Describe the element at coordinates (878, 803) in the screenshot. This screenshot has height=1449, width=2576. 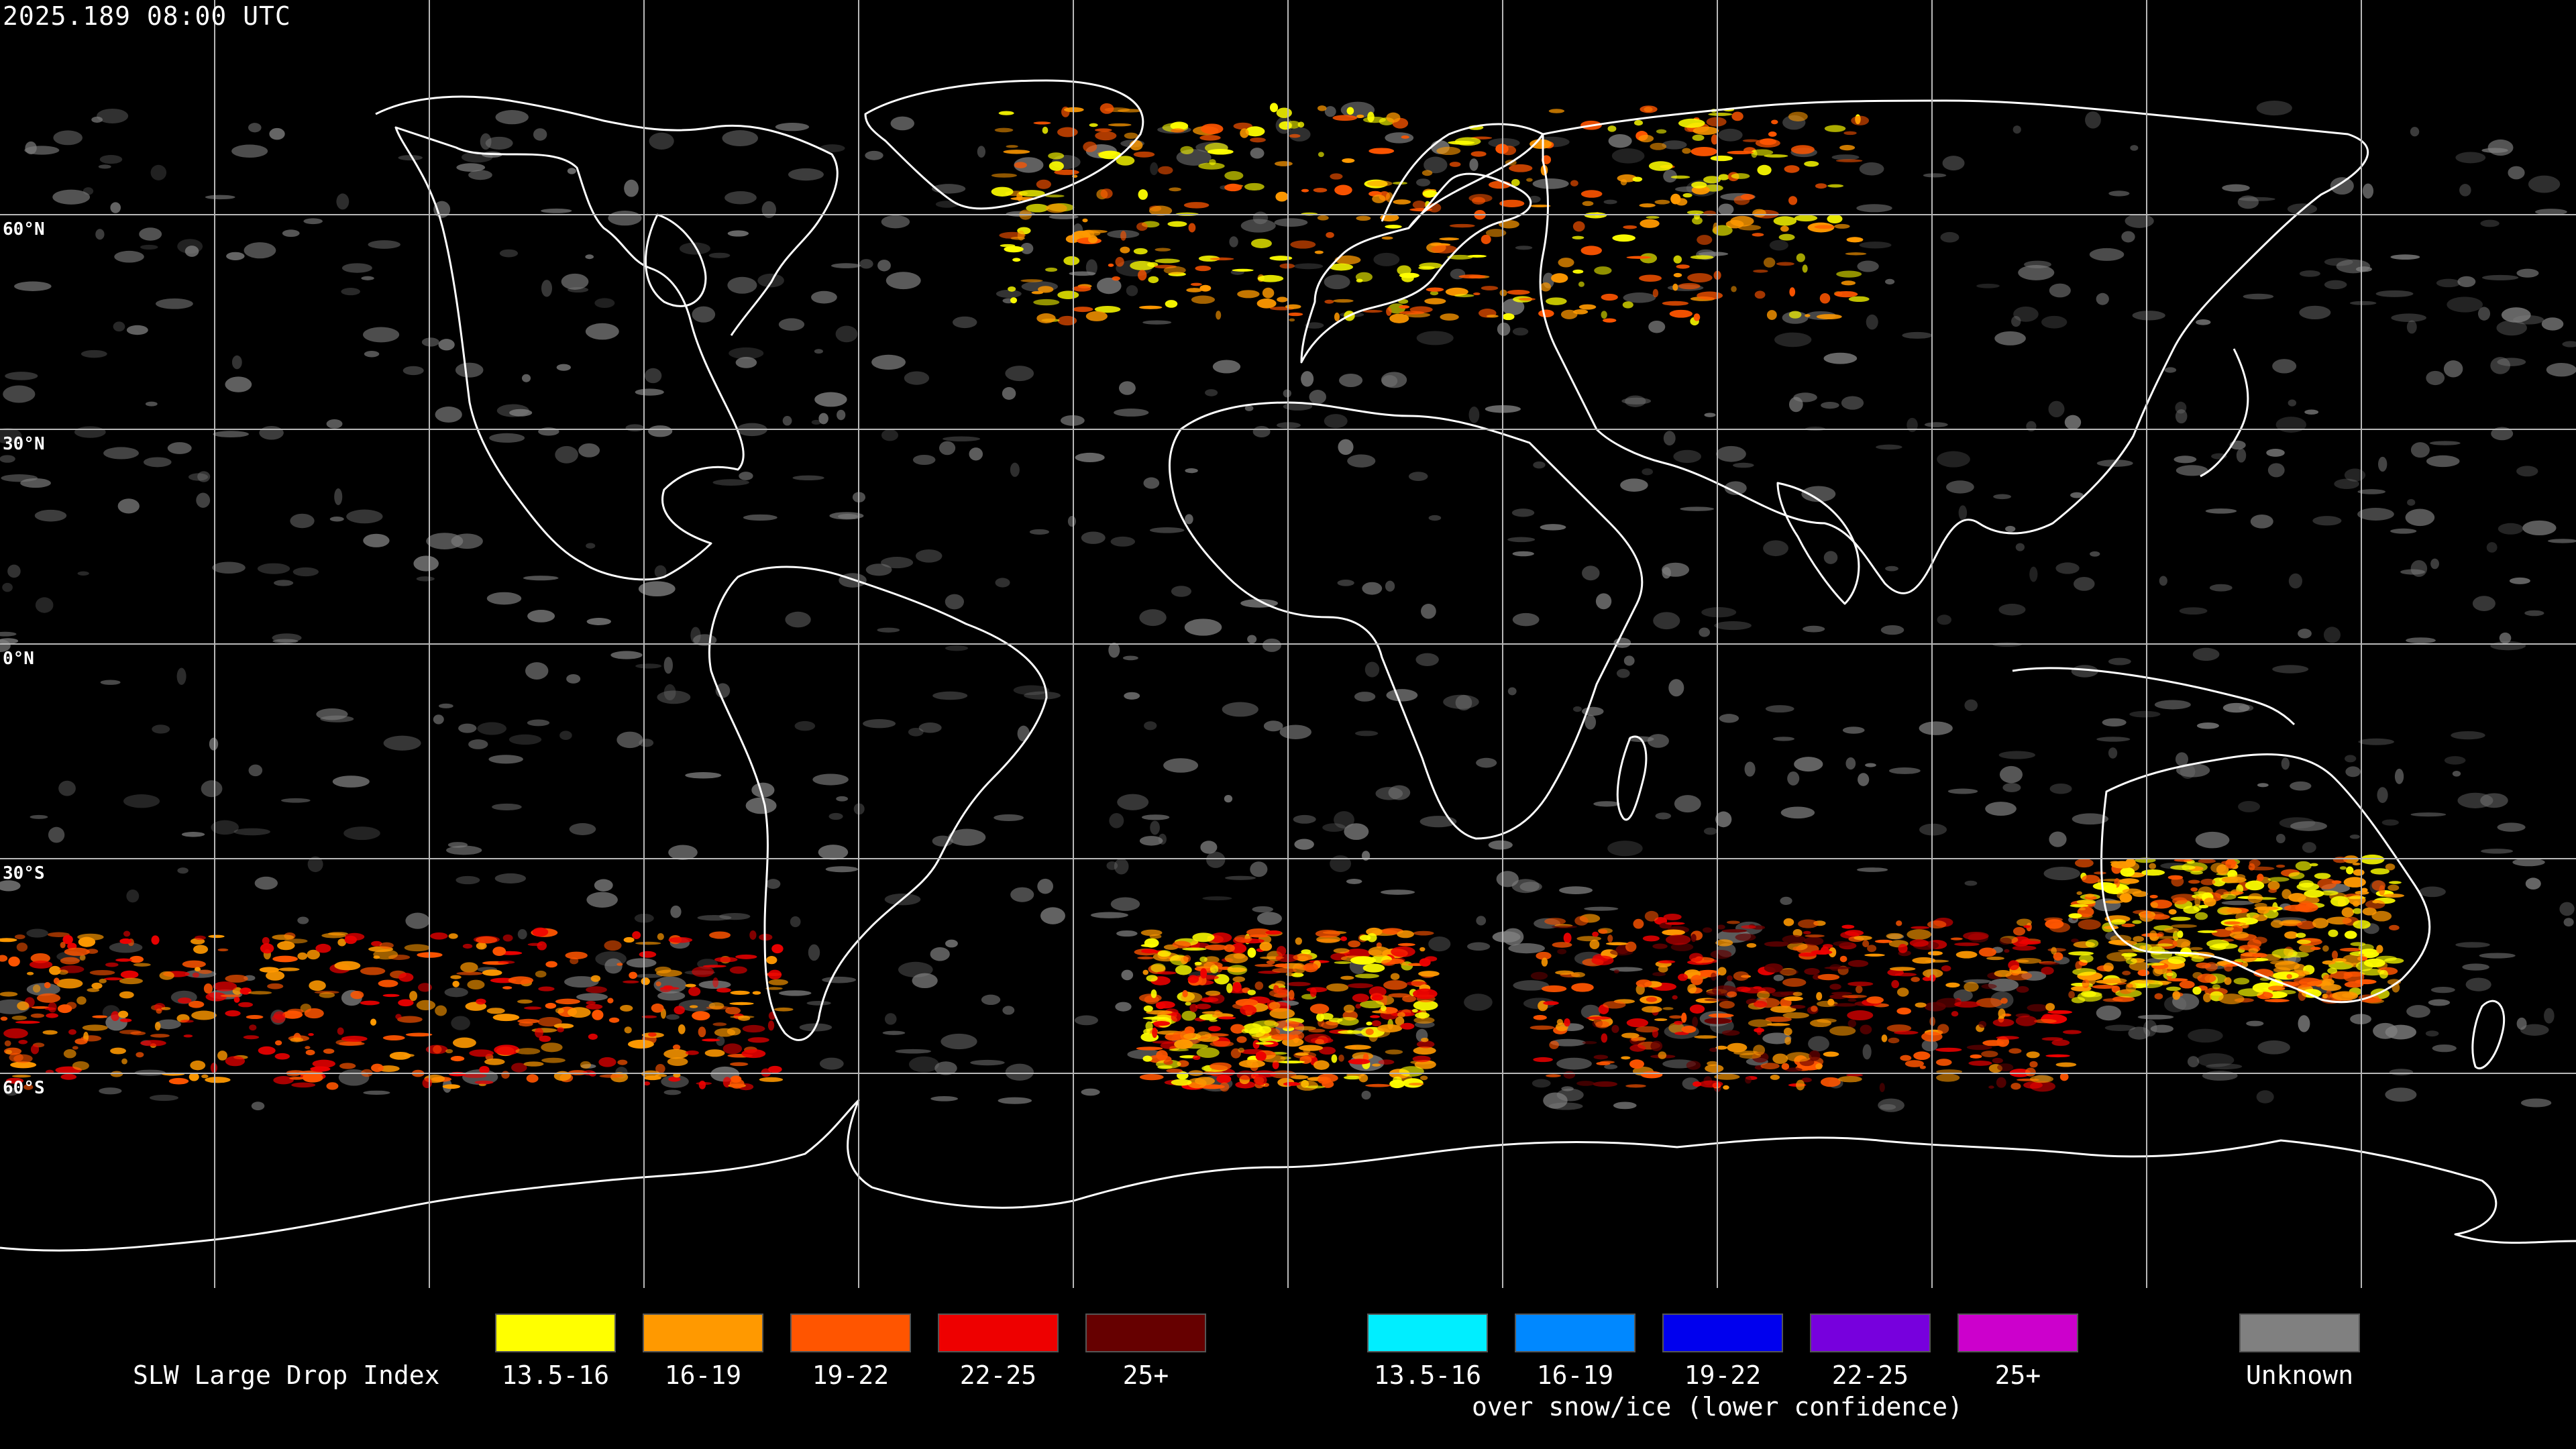
I see `coast-south-america` at that location.